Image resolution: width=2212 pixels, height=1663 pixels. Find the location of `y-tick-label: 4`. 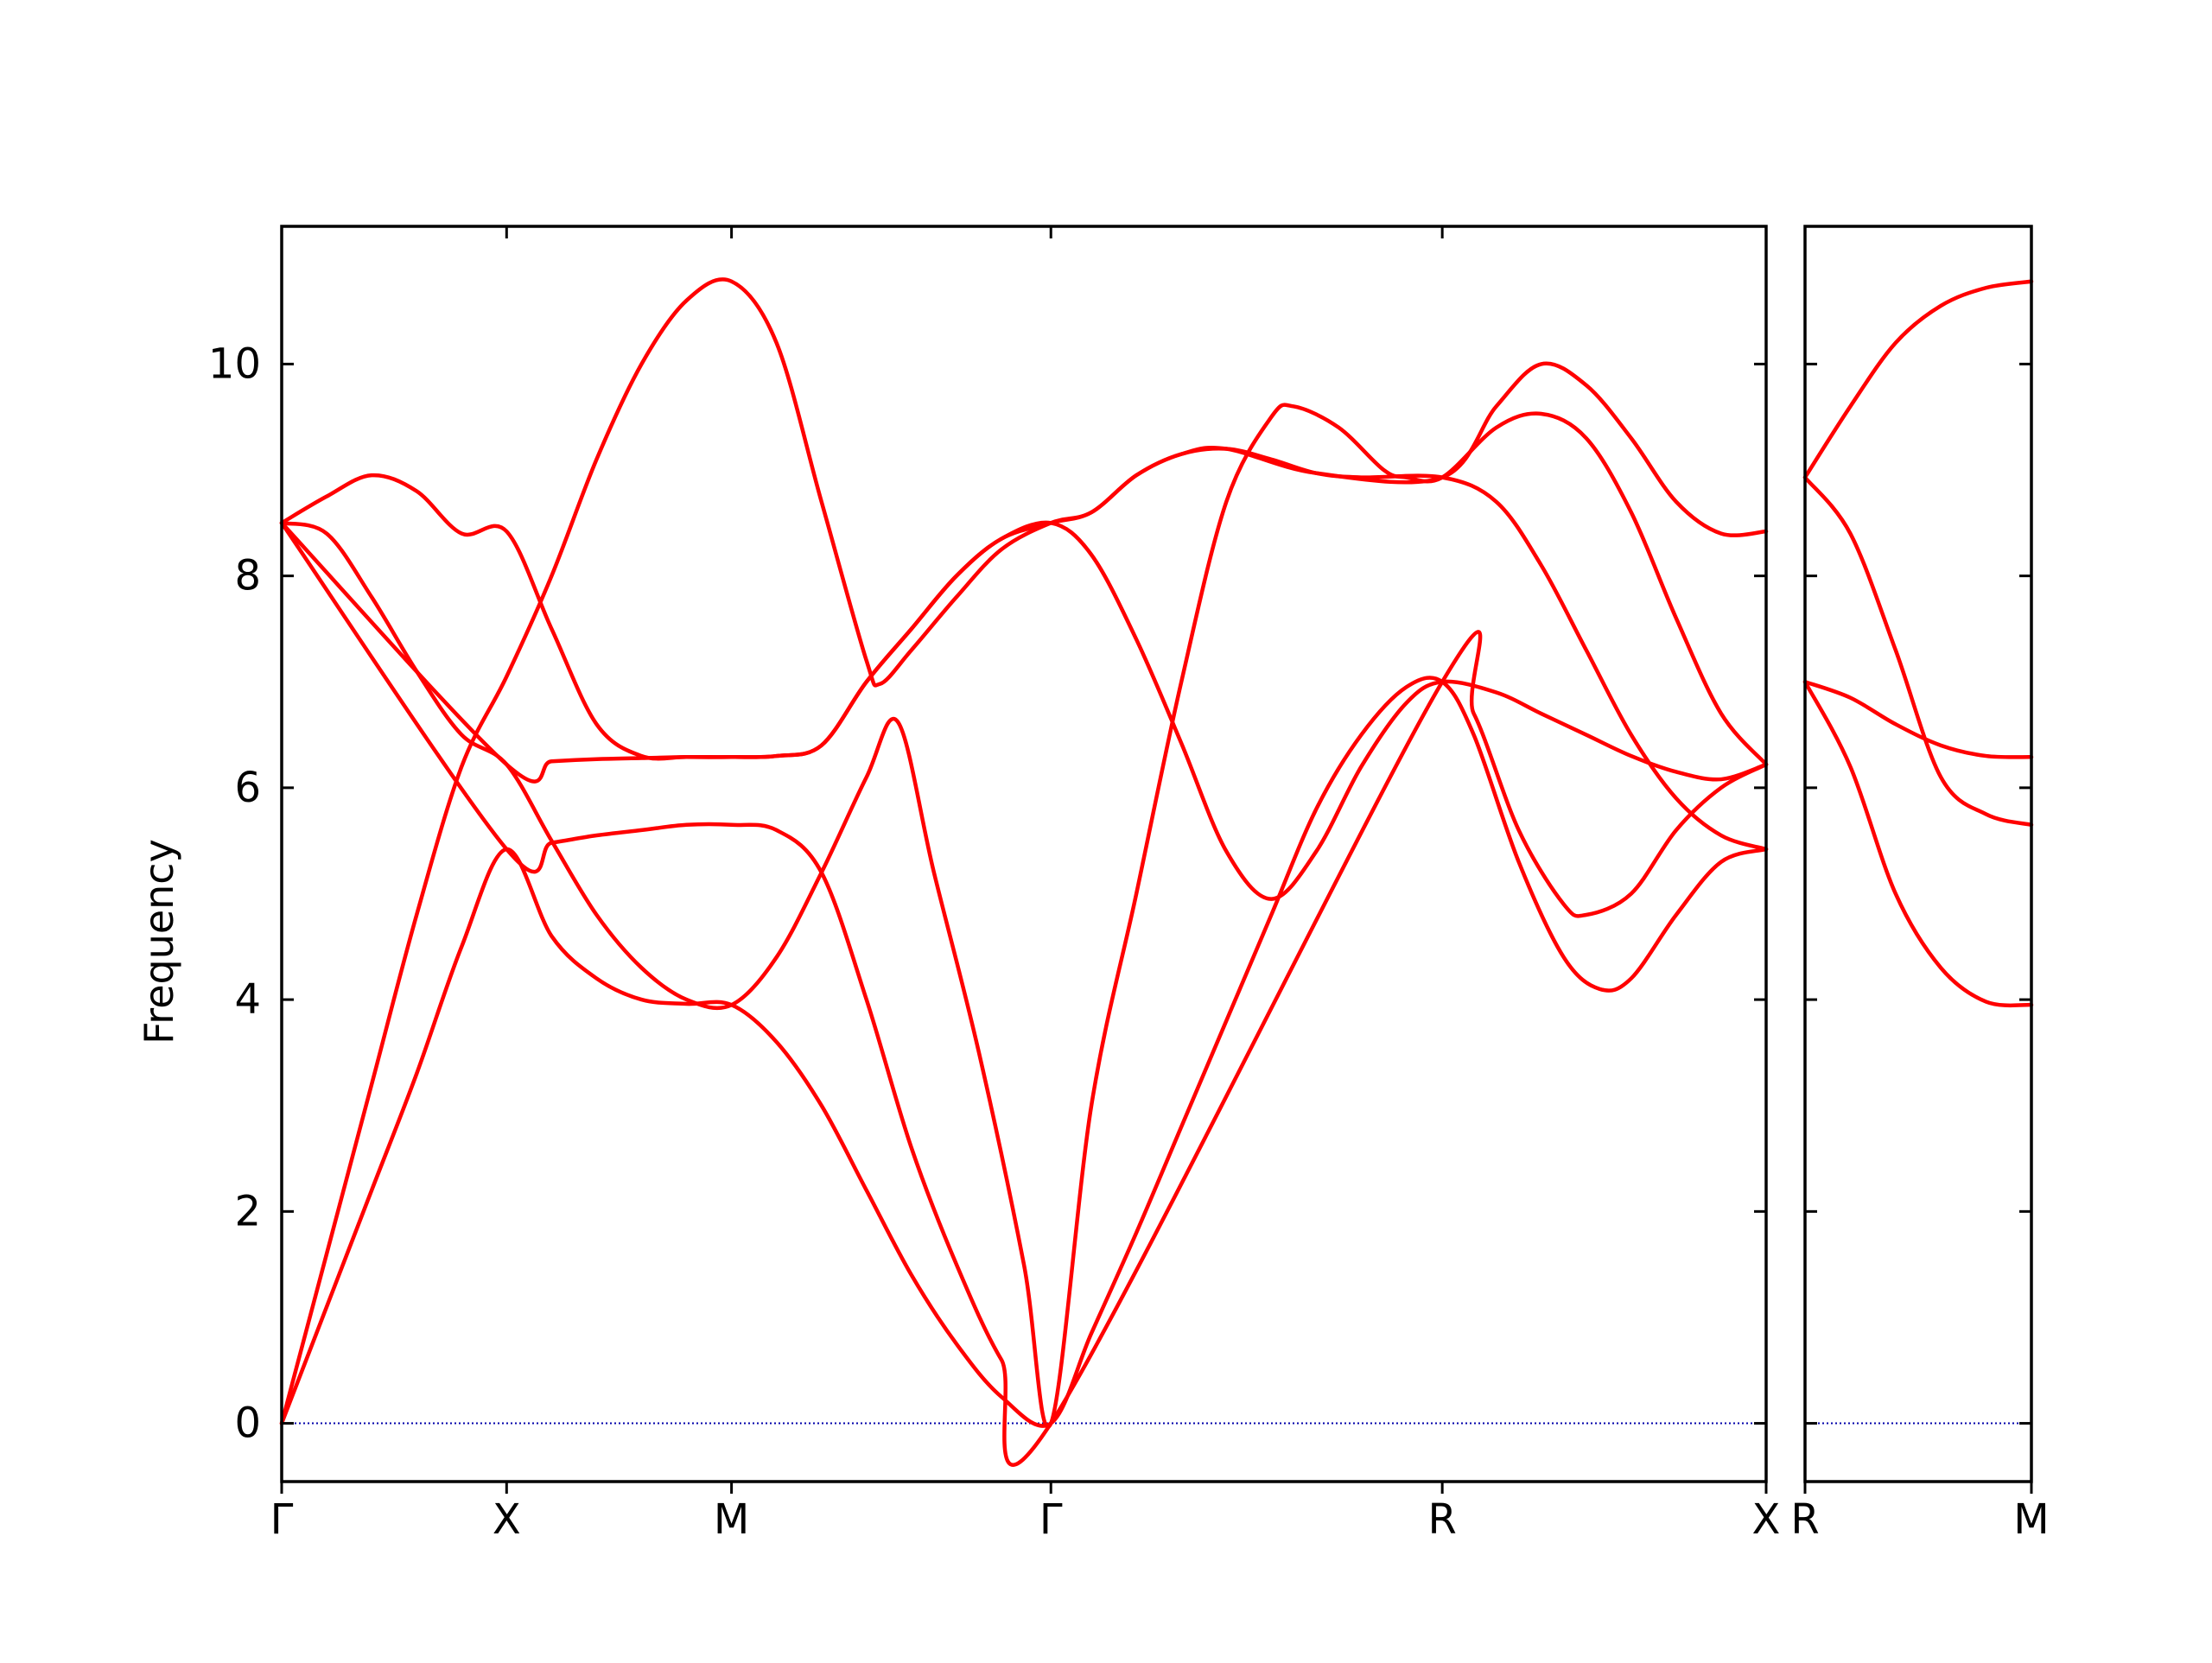

y-tick-label: 4 is located at coordinates (247, 1000).